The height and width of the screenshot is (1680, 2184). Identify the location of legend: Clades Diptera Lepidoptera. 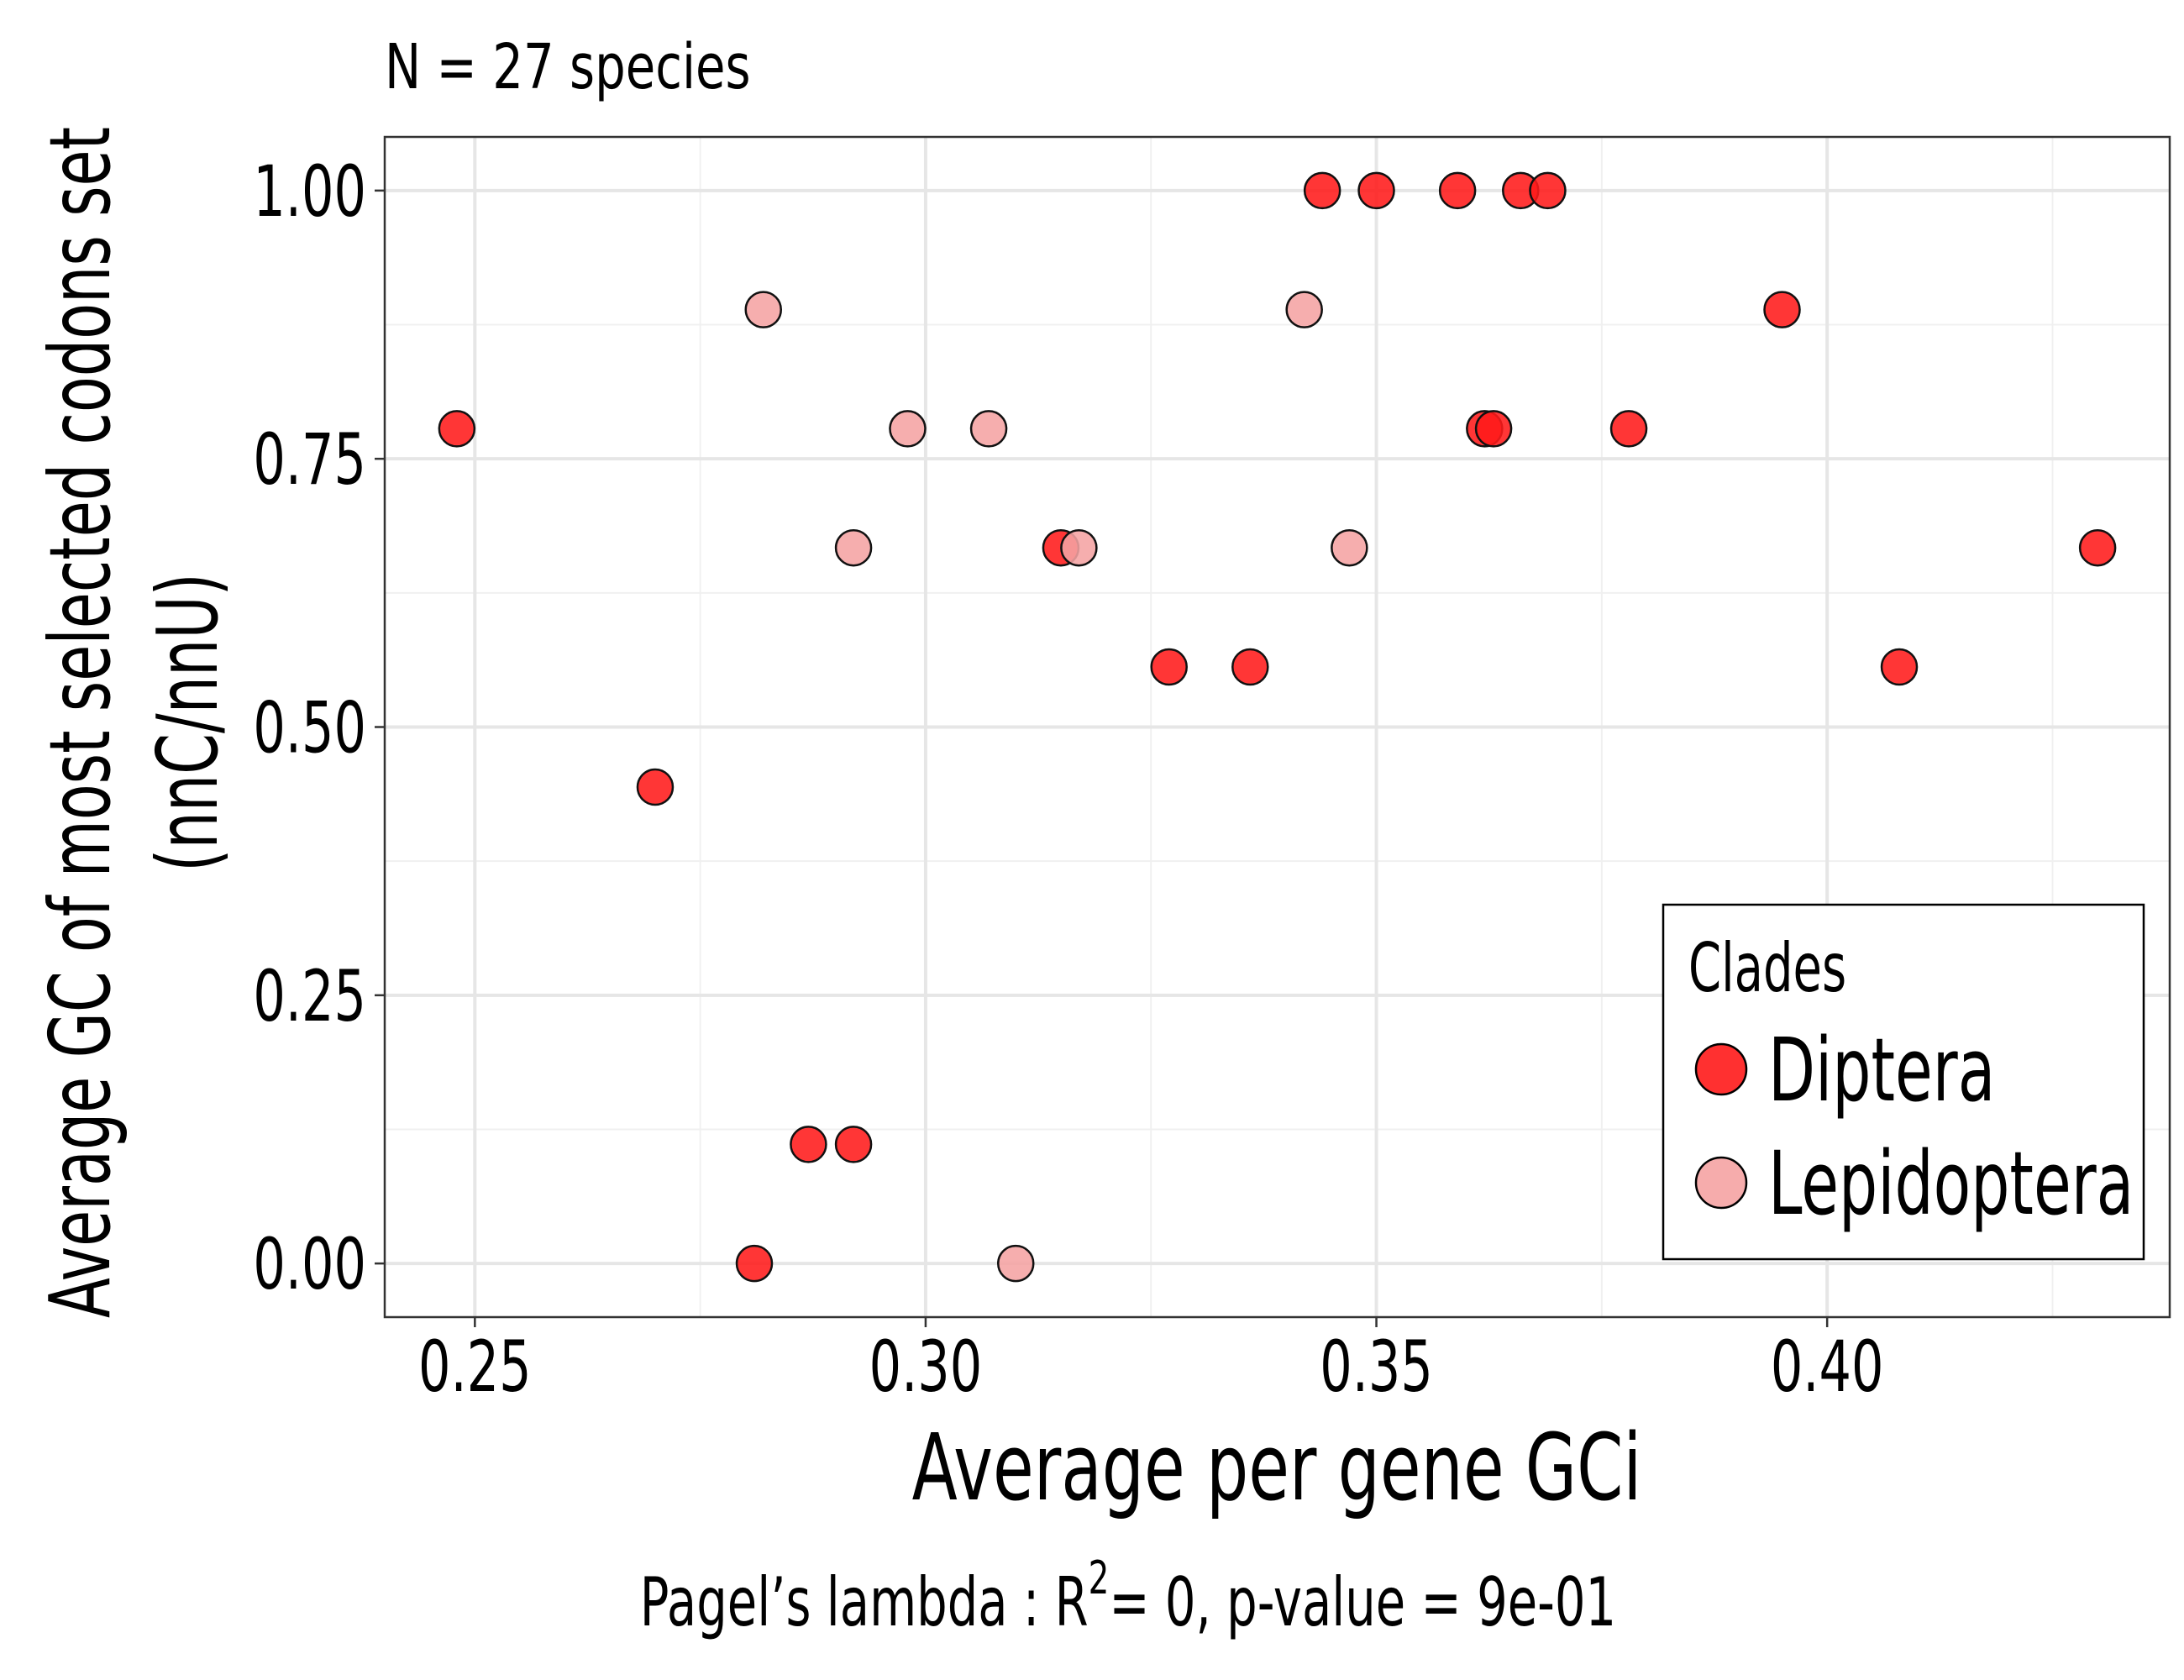
(1903, 1082).